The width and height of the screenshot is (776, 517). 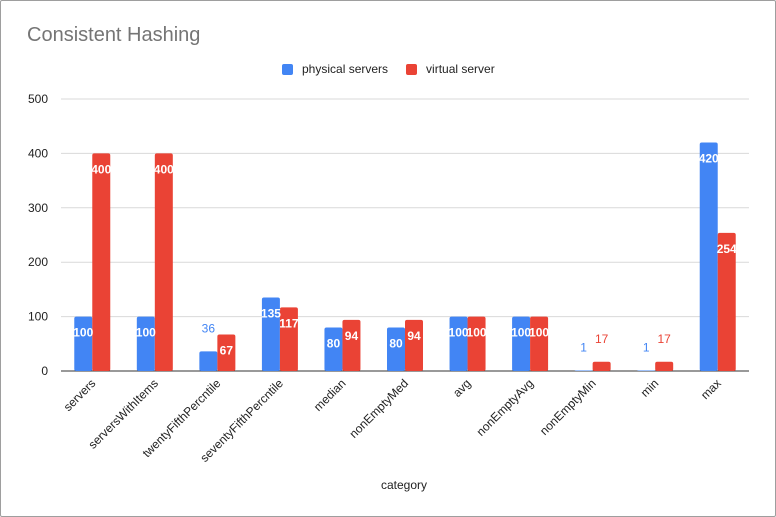 What do you see at coordinates (38, 208) in the screenshot?
I see `y-tick-label: 300` at bounding box center [38, 208].